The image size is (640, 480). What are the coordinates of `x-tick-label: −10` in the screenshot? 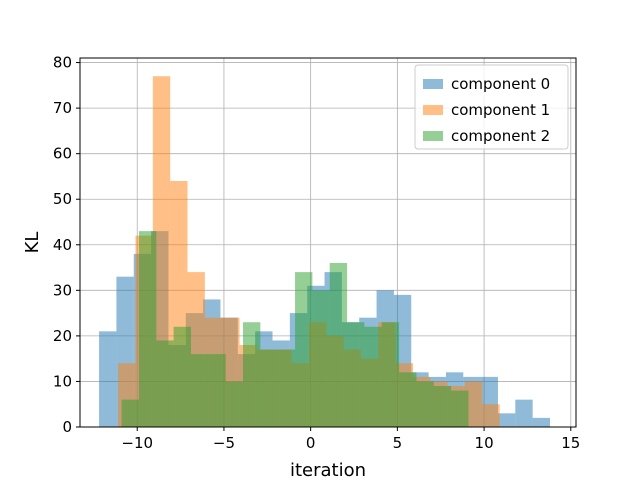 It's located at (137, 443).